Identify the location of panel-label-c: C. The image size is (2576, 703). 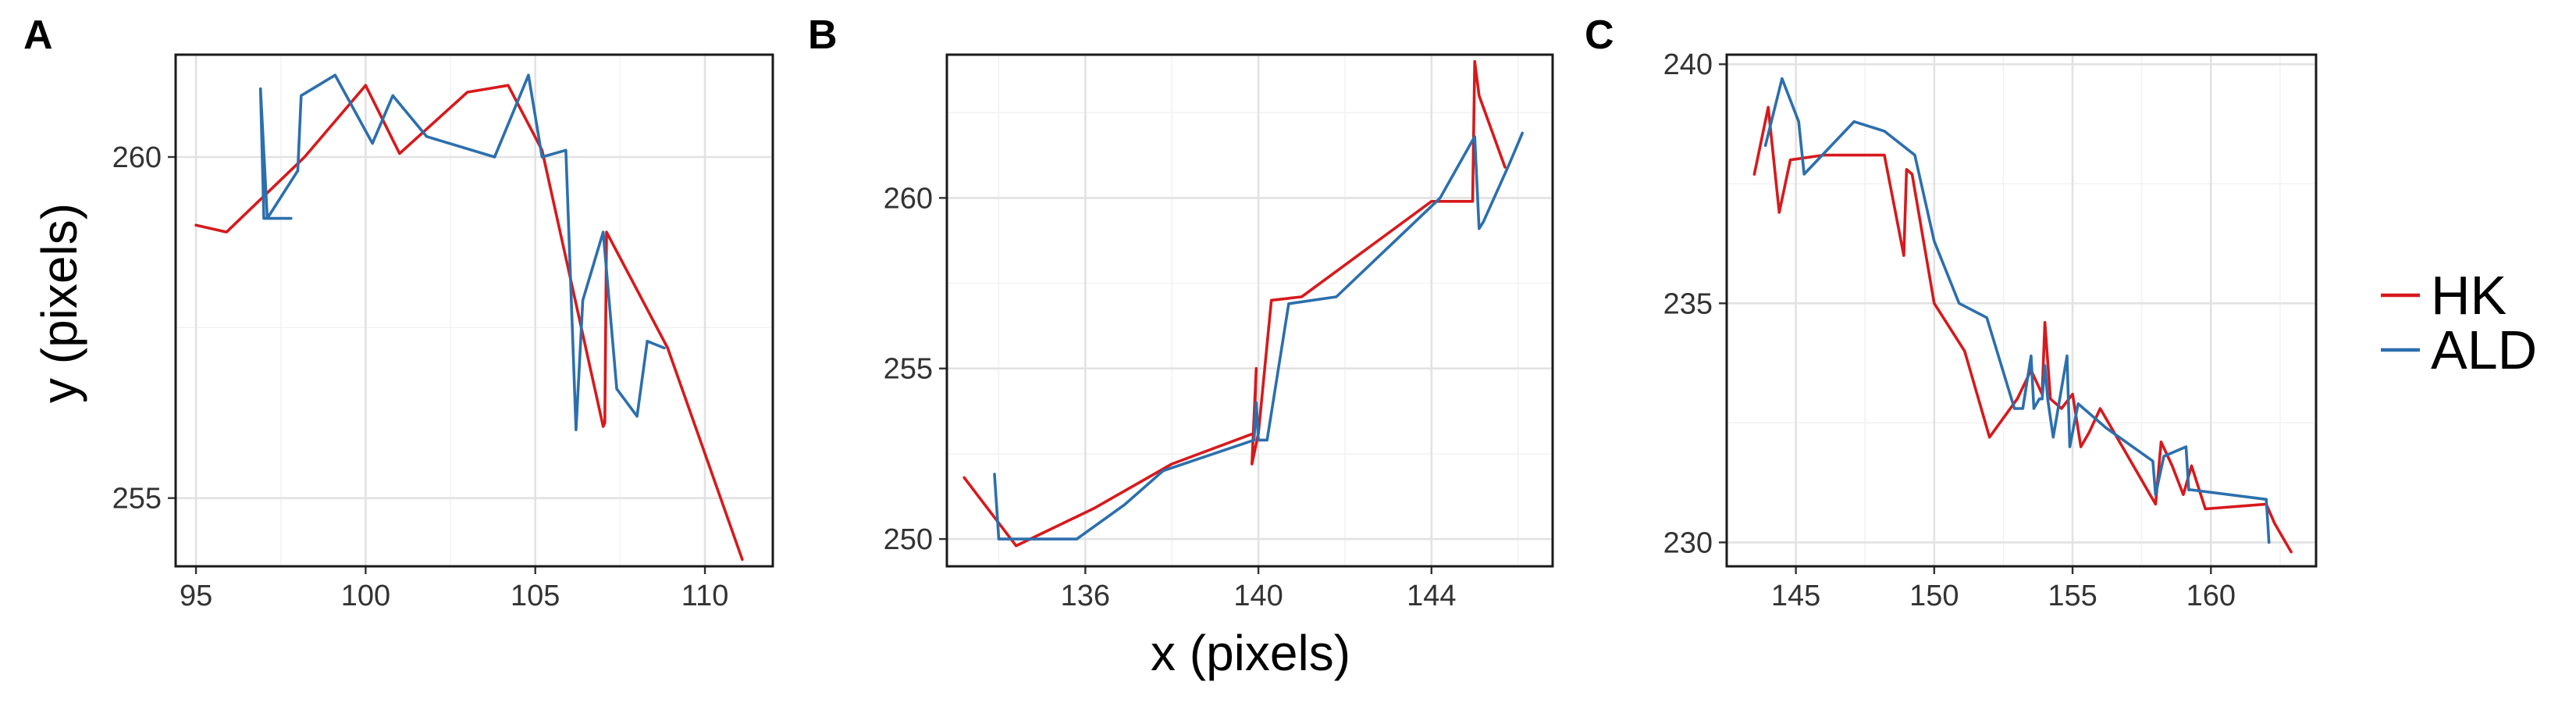
(1599, 35).